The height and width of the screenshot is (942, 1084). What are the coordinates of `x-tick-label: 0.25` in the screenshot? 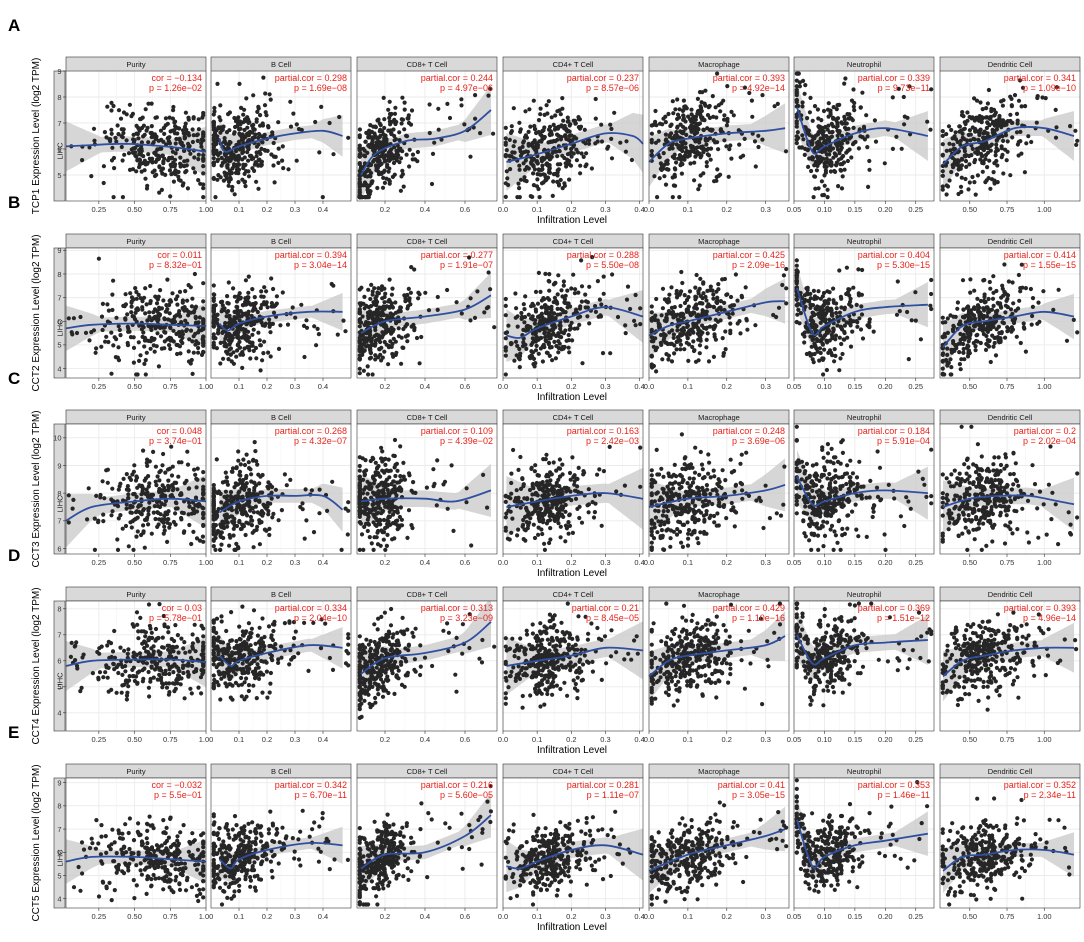 It's located at (99, 386).